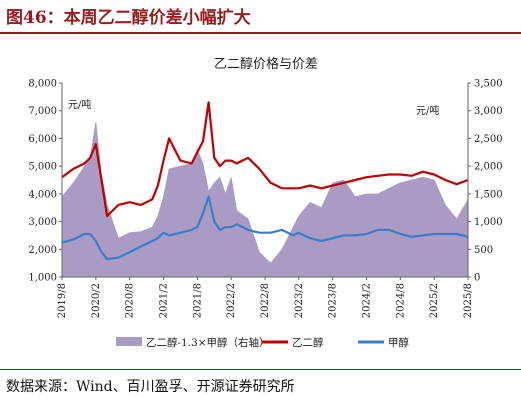 The width and height of the screenshot is (521, 405). What do you see at coordinates (265, 300) in the screenshot?
I see `x-tick-label: 2022/8` at bounding box center [265, 300].